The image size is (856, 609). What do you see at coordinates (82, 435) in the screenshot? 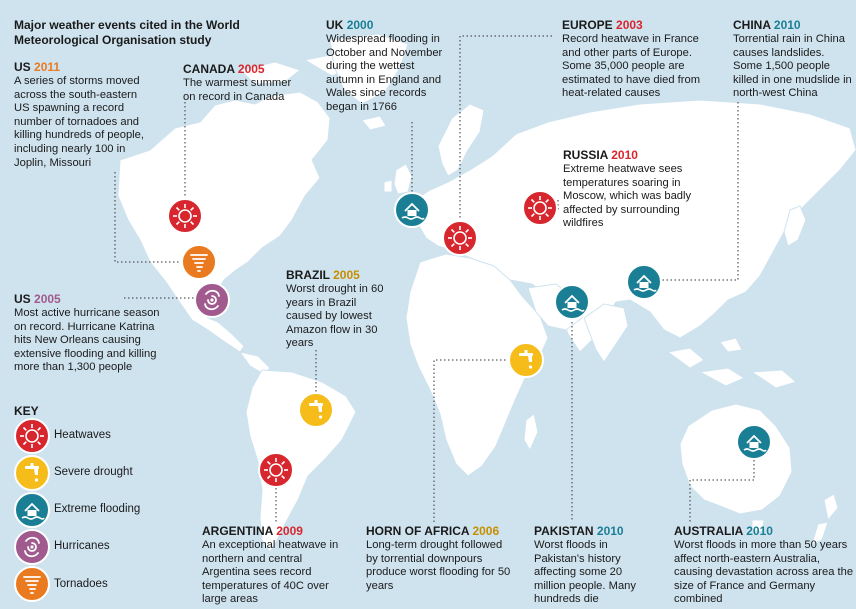
I see `key-label-heatwave: Heatwaves` at bounding box center [82, 435].